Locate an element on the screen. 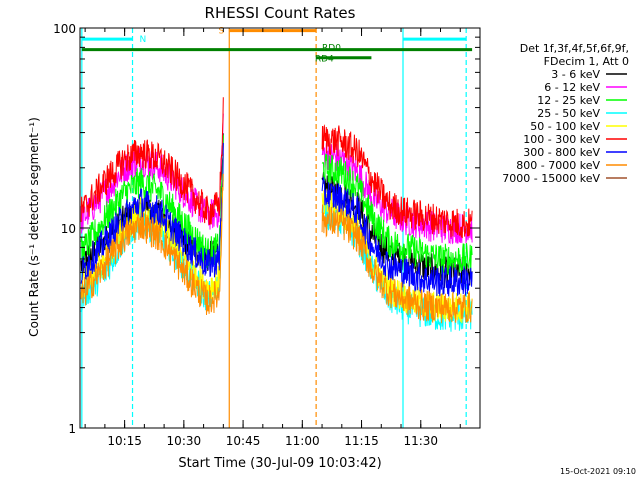 The width and height of the screenshot is (640, 480). x-tick-label-4: 11:15 is located at coordinates (361, 441).